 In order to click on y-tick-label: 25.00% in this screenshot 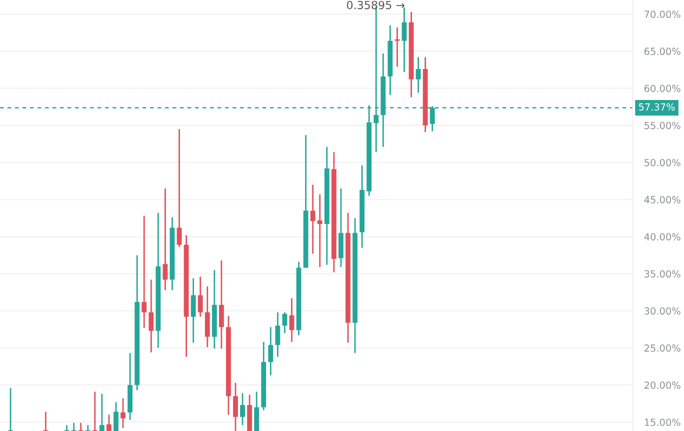, I will do `click(662, 348)`.